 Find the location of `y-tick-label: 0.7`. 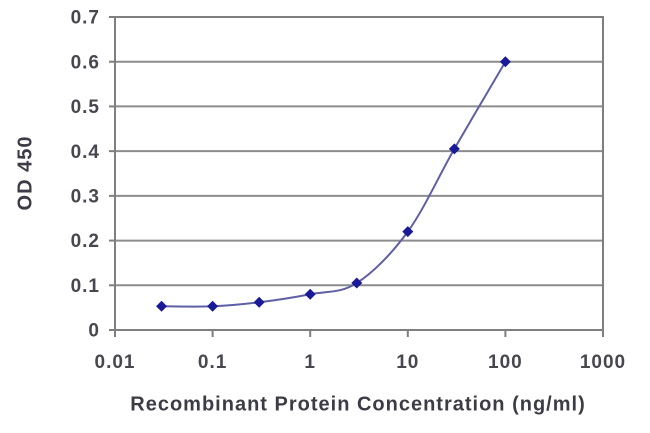

y-tick-label: 0.7 is located at coordinates (85, 18).